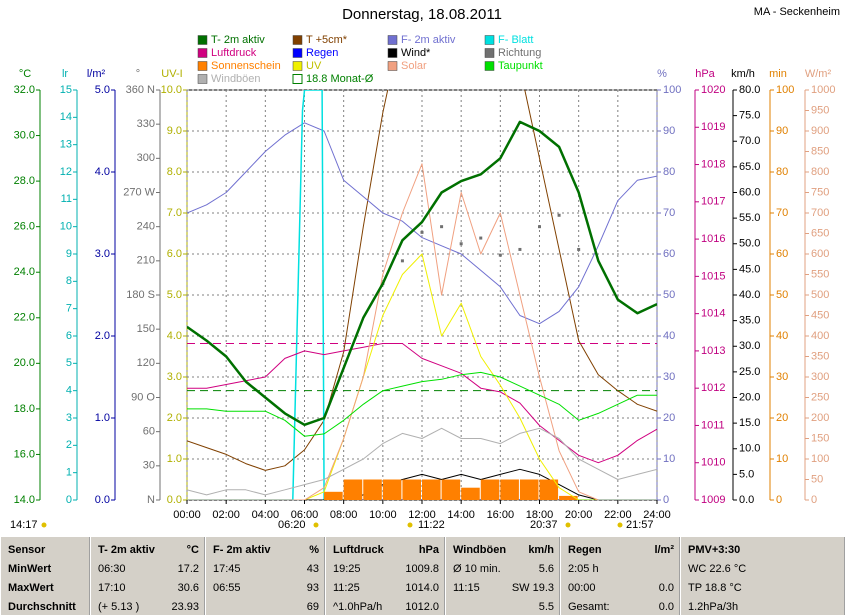 The width and height of the screenshot is (845, 615). Describe the element at coordinates (568, 525) in the screenshot. I see `sun-icon` at that location.